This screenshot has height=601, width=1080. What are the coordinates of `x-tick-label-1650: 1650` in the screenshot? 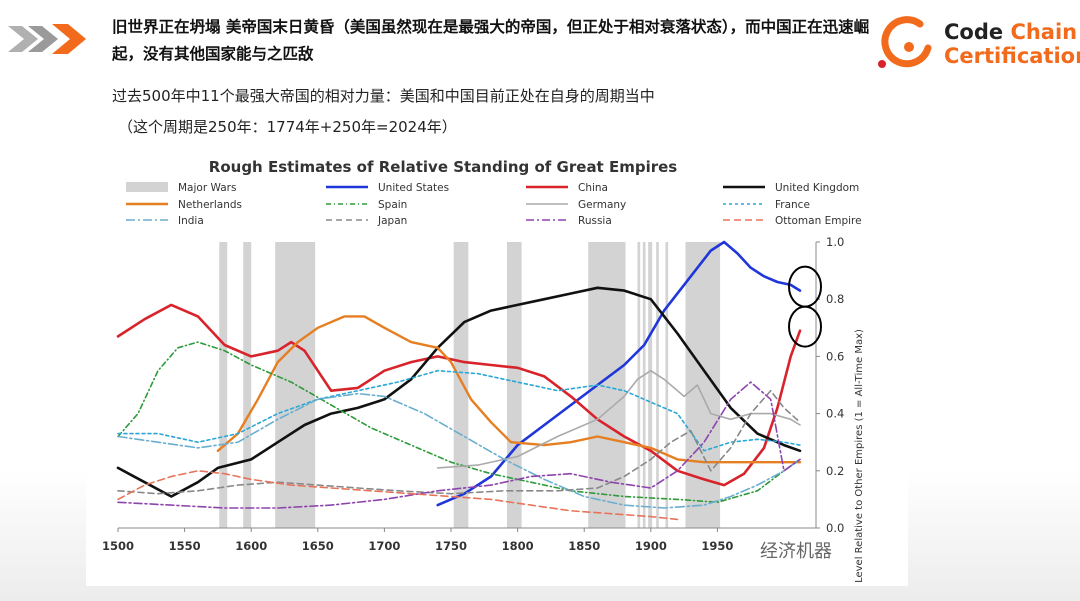 It's located at (318, 546).